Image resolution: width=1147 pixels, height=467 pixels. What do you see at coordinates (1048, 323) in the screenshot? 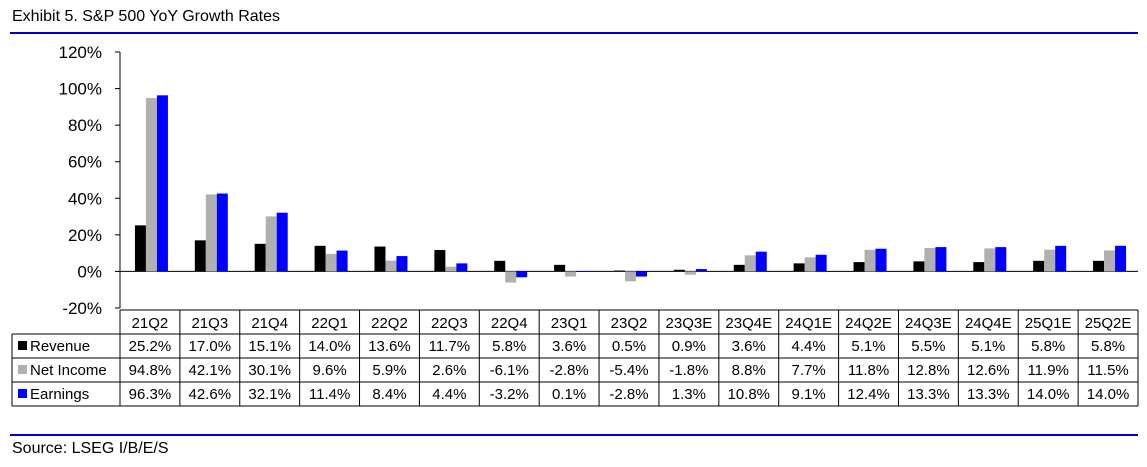
I see `category-label: 25Q1E` at bounding box center [1048, 323].